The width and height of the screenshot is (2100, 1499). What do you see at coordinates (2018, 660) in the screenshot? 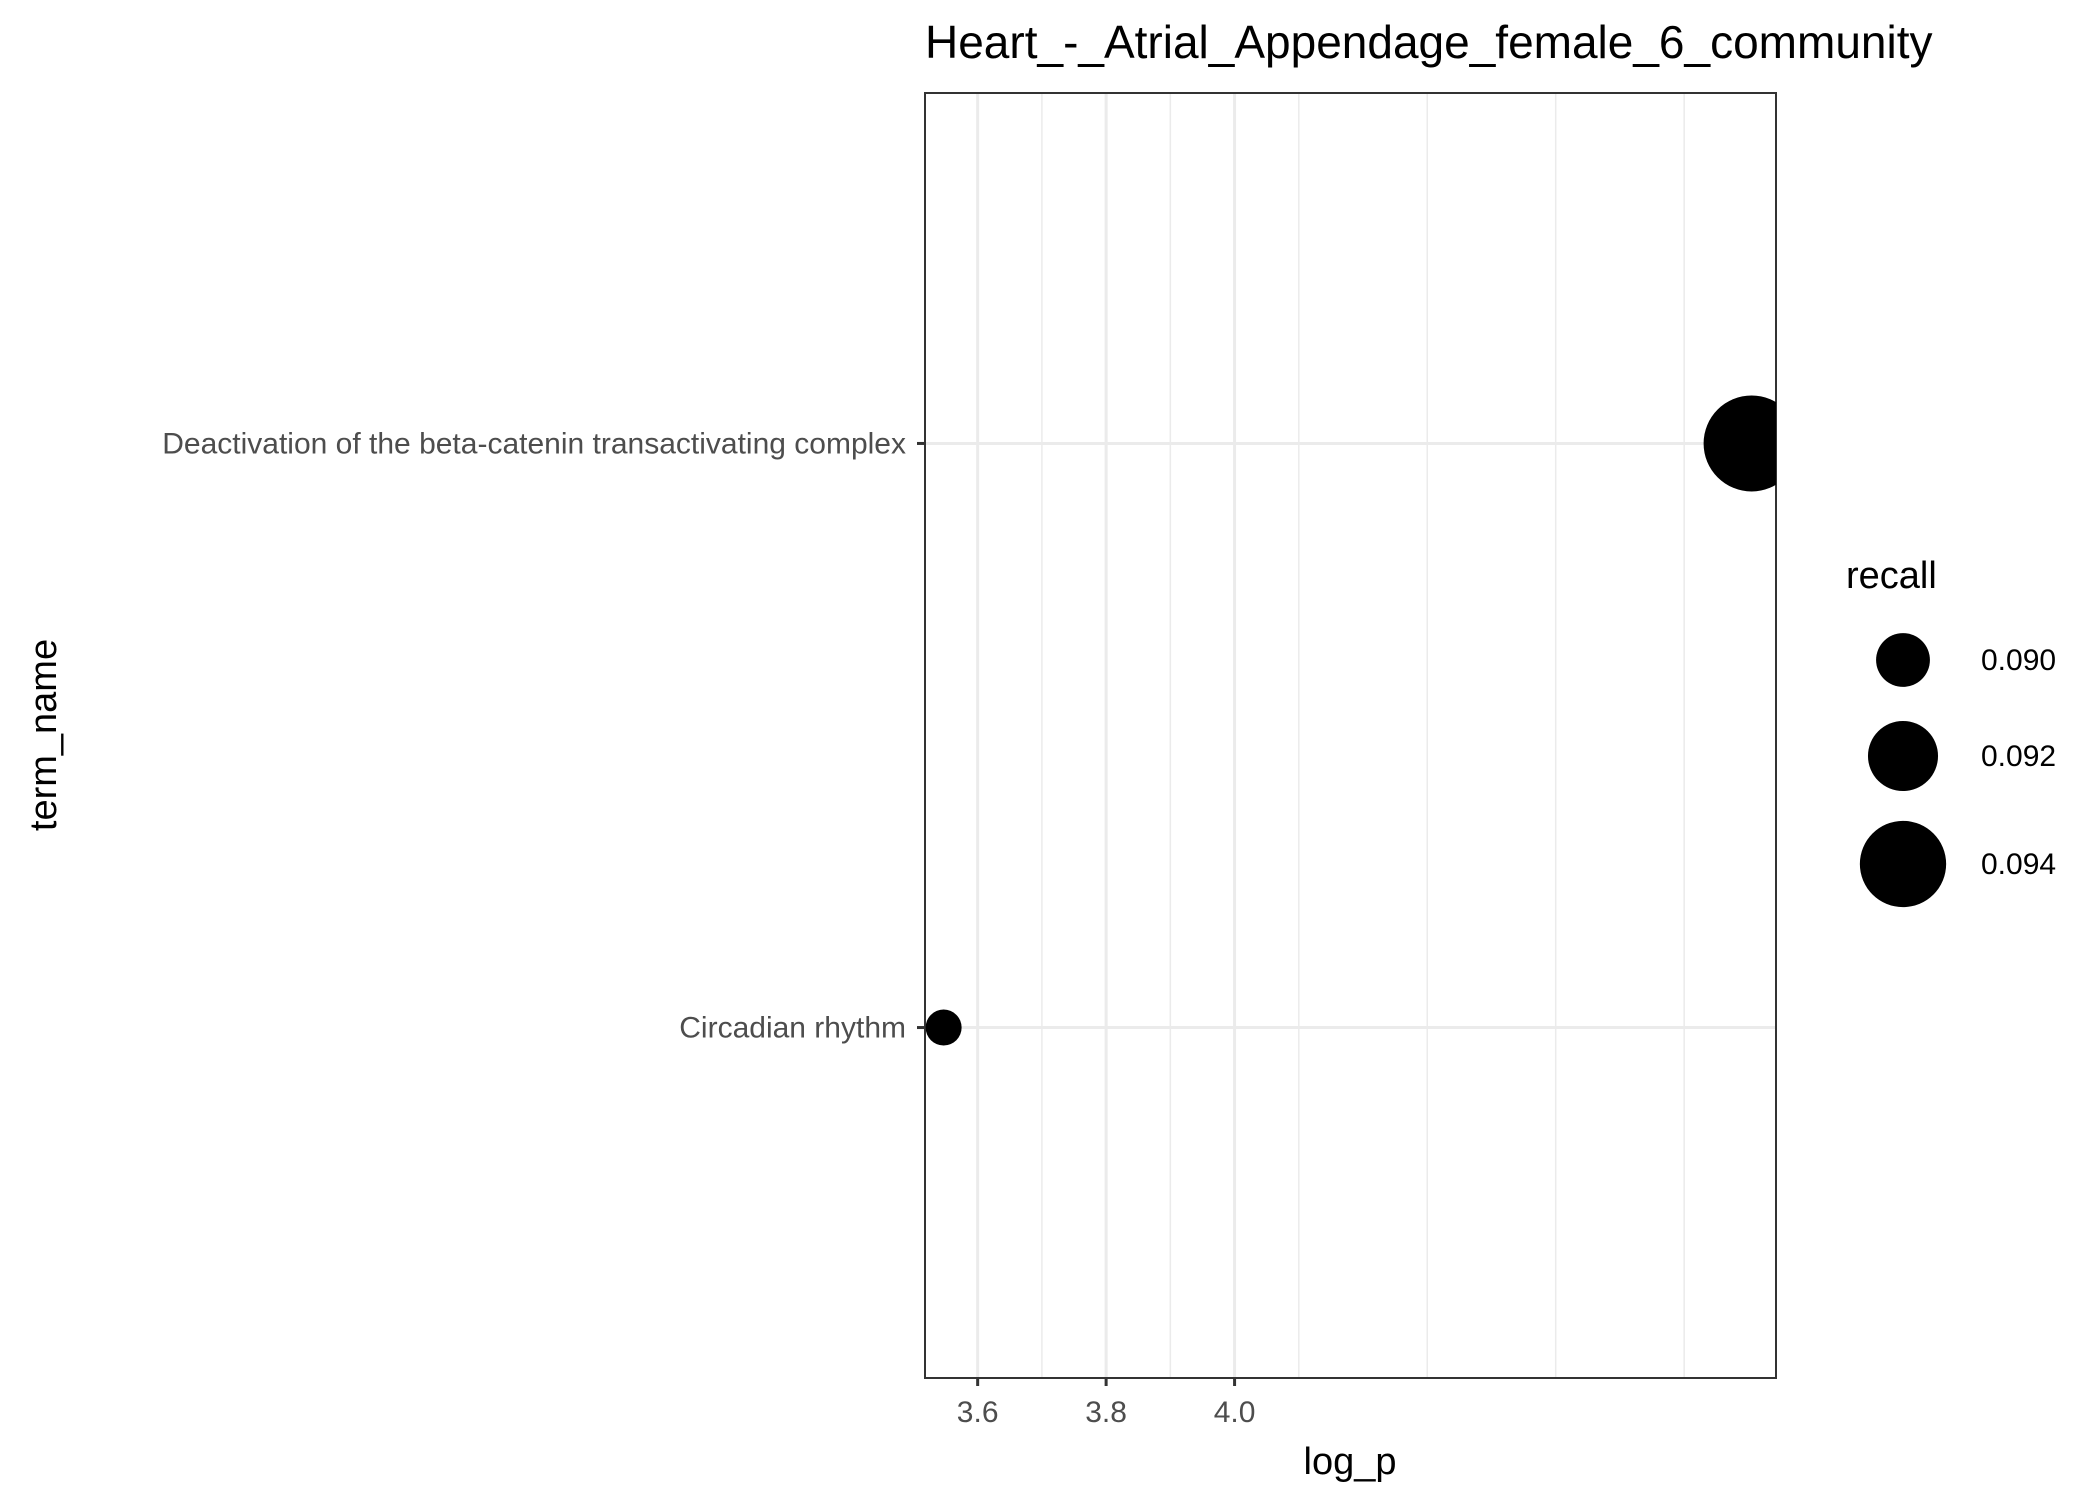
I see `legend-label: 0.090` at bounding box center [2018, 660].